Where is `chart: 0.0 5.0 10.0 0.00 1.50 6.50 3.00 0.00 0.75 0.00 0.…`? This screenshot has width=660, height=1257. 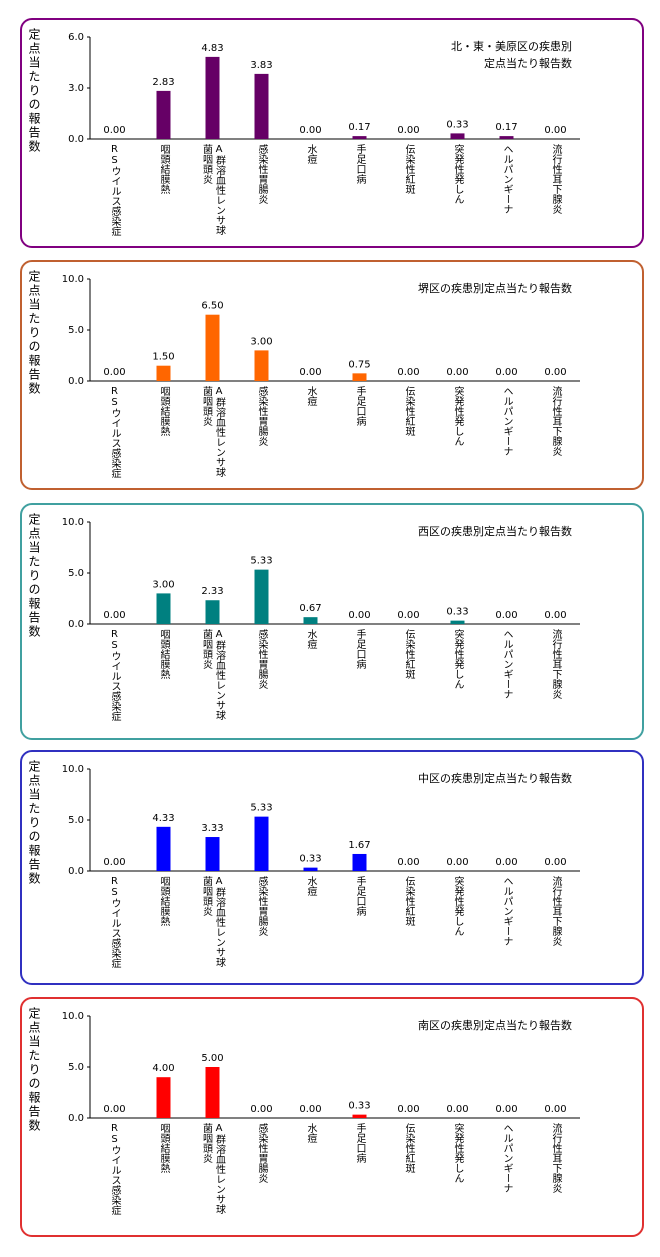
chart: 0.0 5.0 10.0 0.00 1.50 6.50 3.00 0.00 0.75 0.00 0.… is located at coordinates (321, 330).